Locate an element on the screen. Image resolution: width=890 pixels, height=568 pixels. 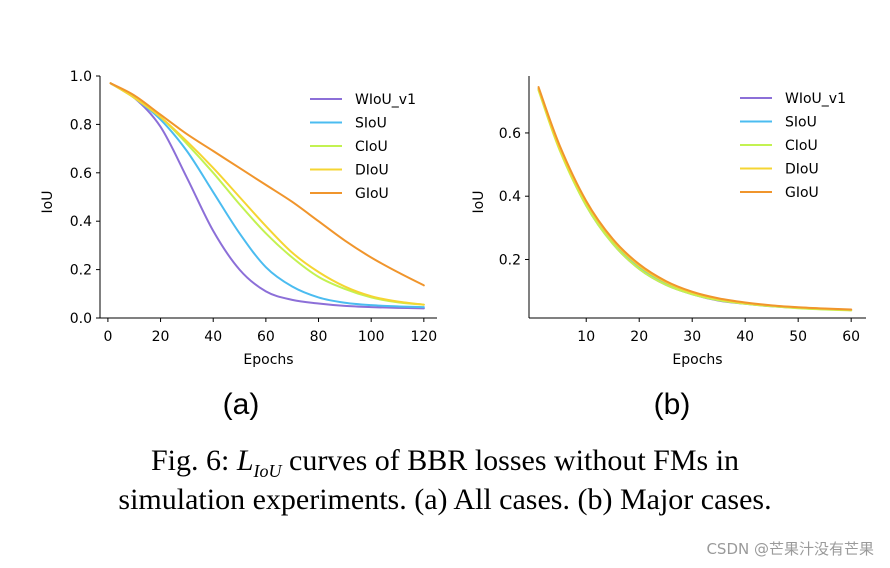
x-tick-label: 0 is located at coordinates (107, 337).